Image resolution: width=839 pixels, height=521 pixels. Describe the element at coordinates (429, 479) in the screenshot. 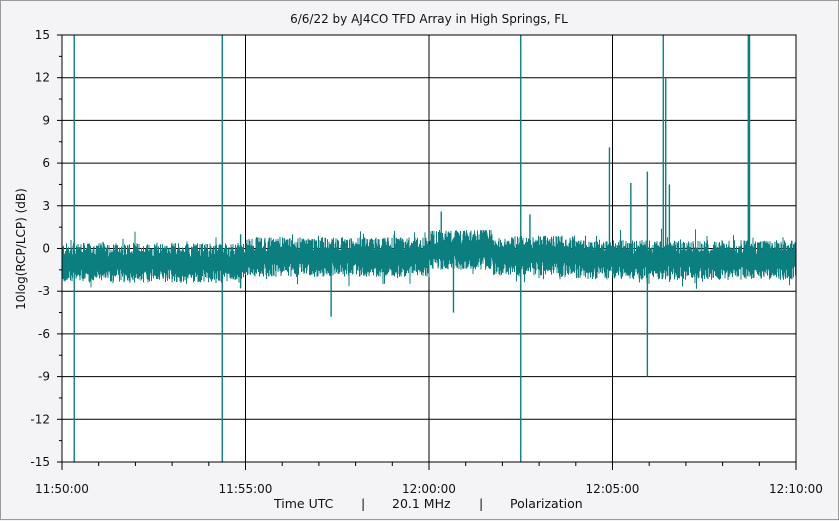

I see `x-axis-ticks: 11:50:00 11:55:00 12:00:00 12:05:00 12:10:00` at that location.